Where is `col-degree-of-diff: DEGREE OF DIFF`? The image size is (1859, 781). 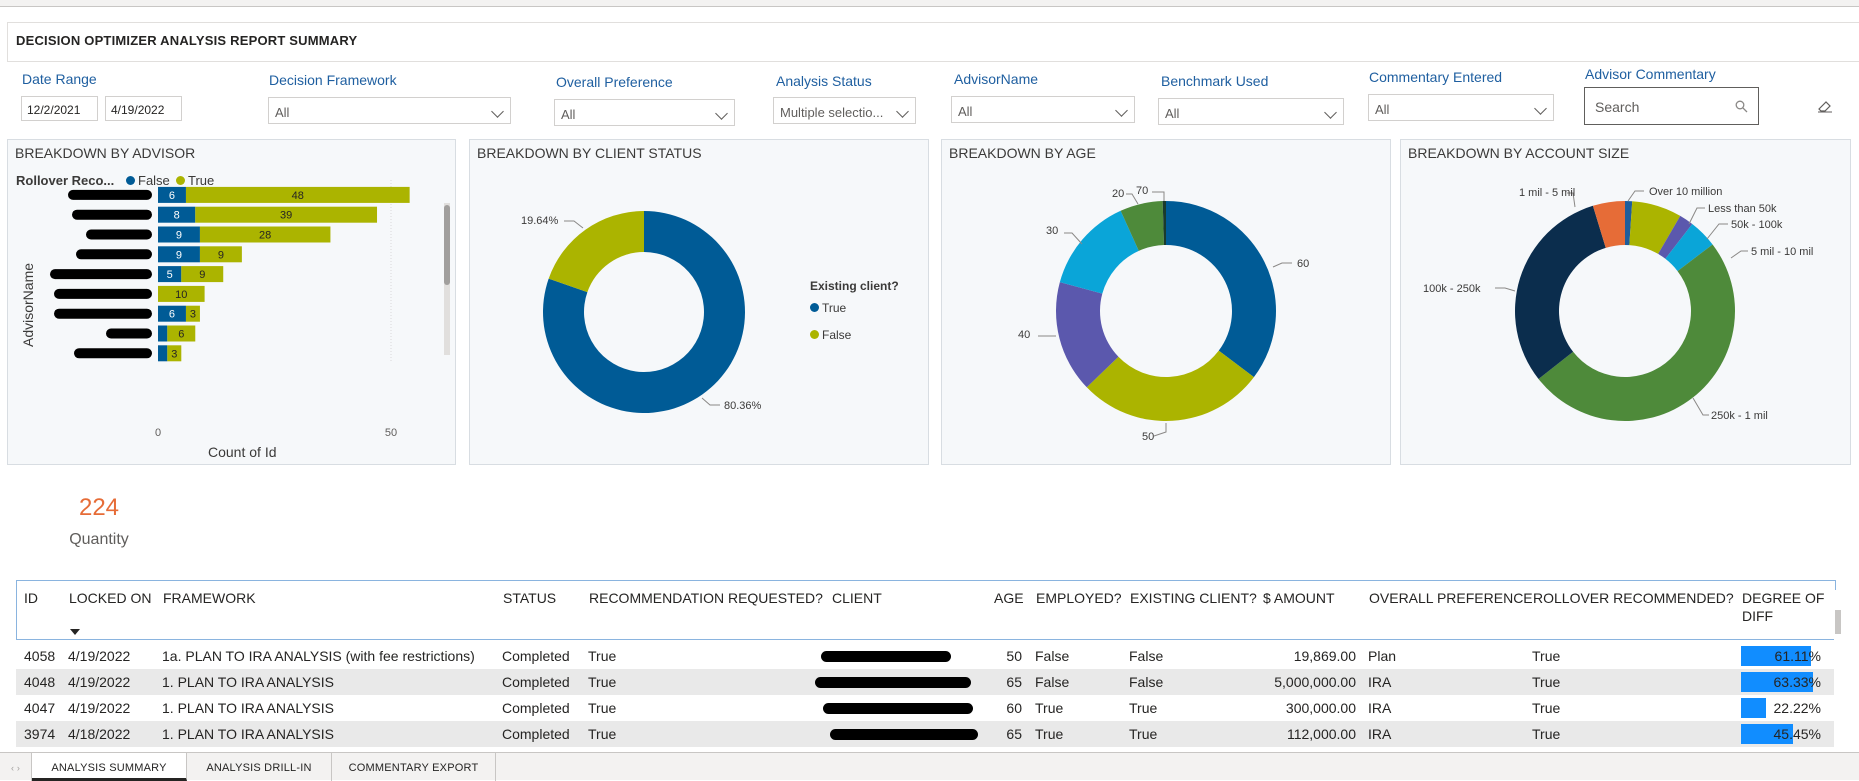
col-degree-of-diff: DEGREE OF DIFF is located at coordinates (1783, 607).